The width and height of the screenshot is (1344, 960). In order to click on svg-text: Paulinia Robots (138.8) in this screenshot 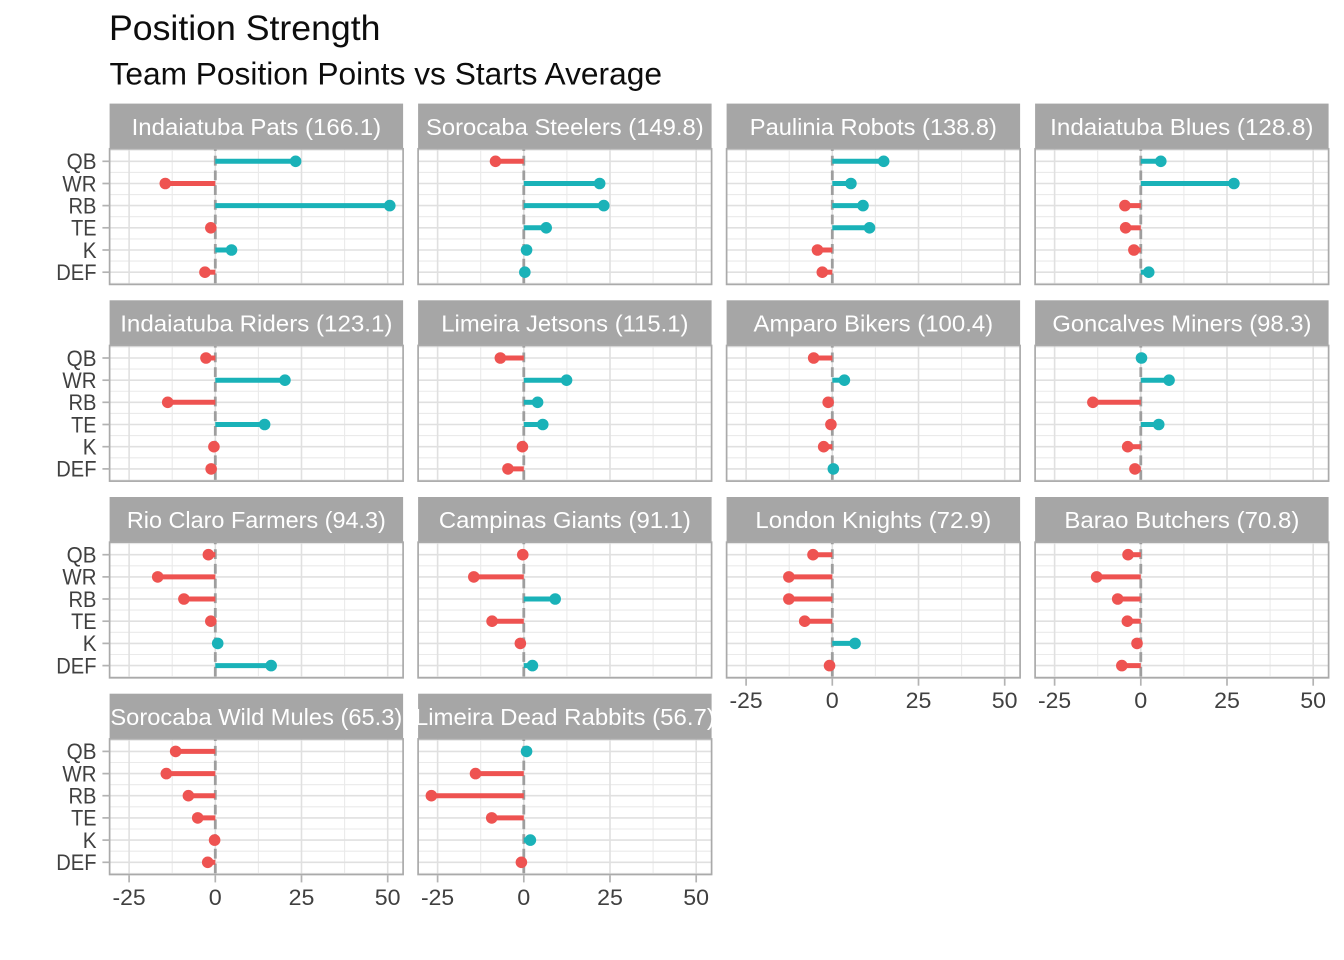, I will do `click(873, 127)`.